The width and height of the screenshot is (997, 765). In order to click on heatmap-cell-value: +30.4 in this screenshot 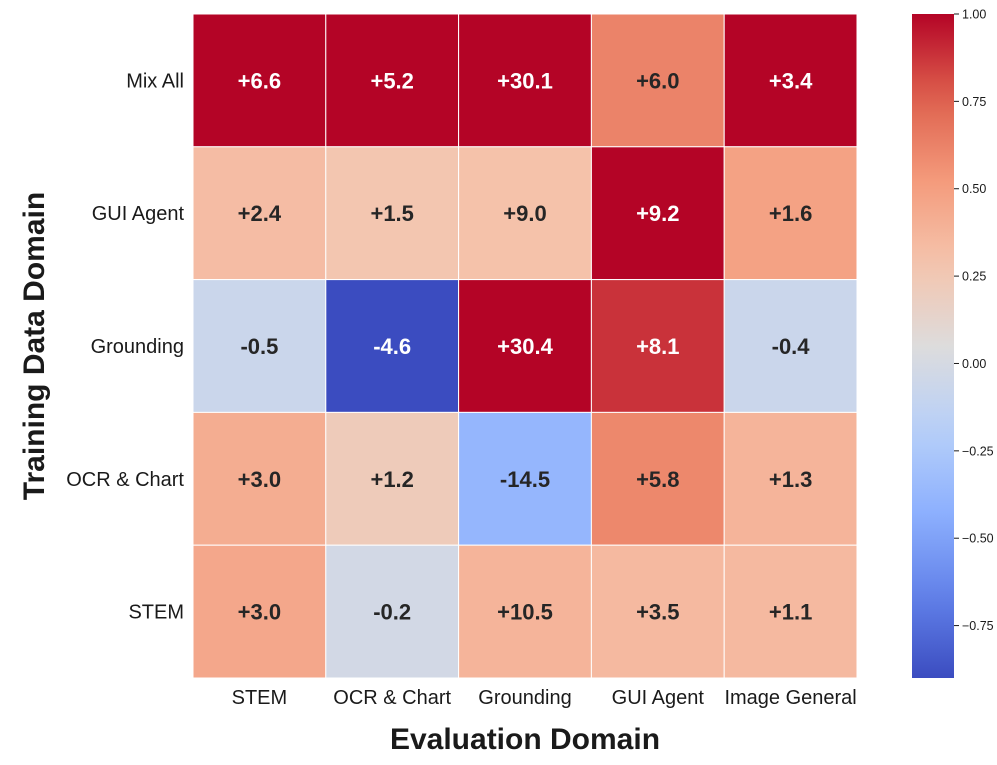, I will do `click(525, 346)`.